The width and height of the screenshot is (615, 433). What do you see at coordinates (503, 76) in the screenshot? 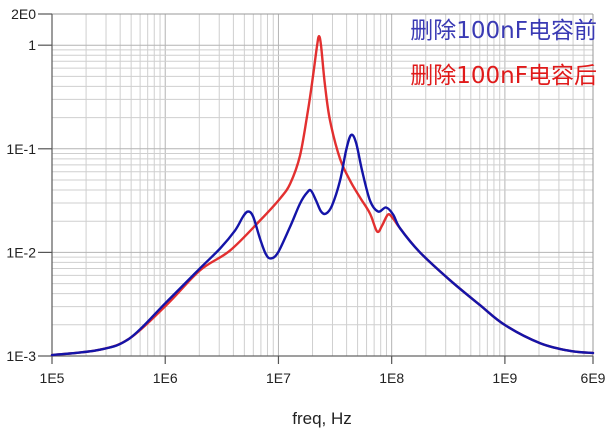
I see `legend-entry-after: 删除100nF电容后` at bounding box center [503, 76].